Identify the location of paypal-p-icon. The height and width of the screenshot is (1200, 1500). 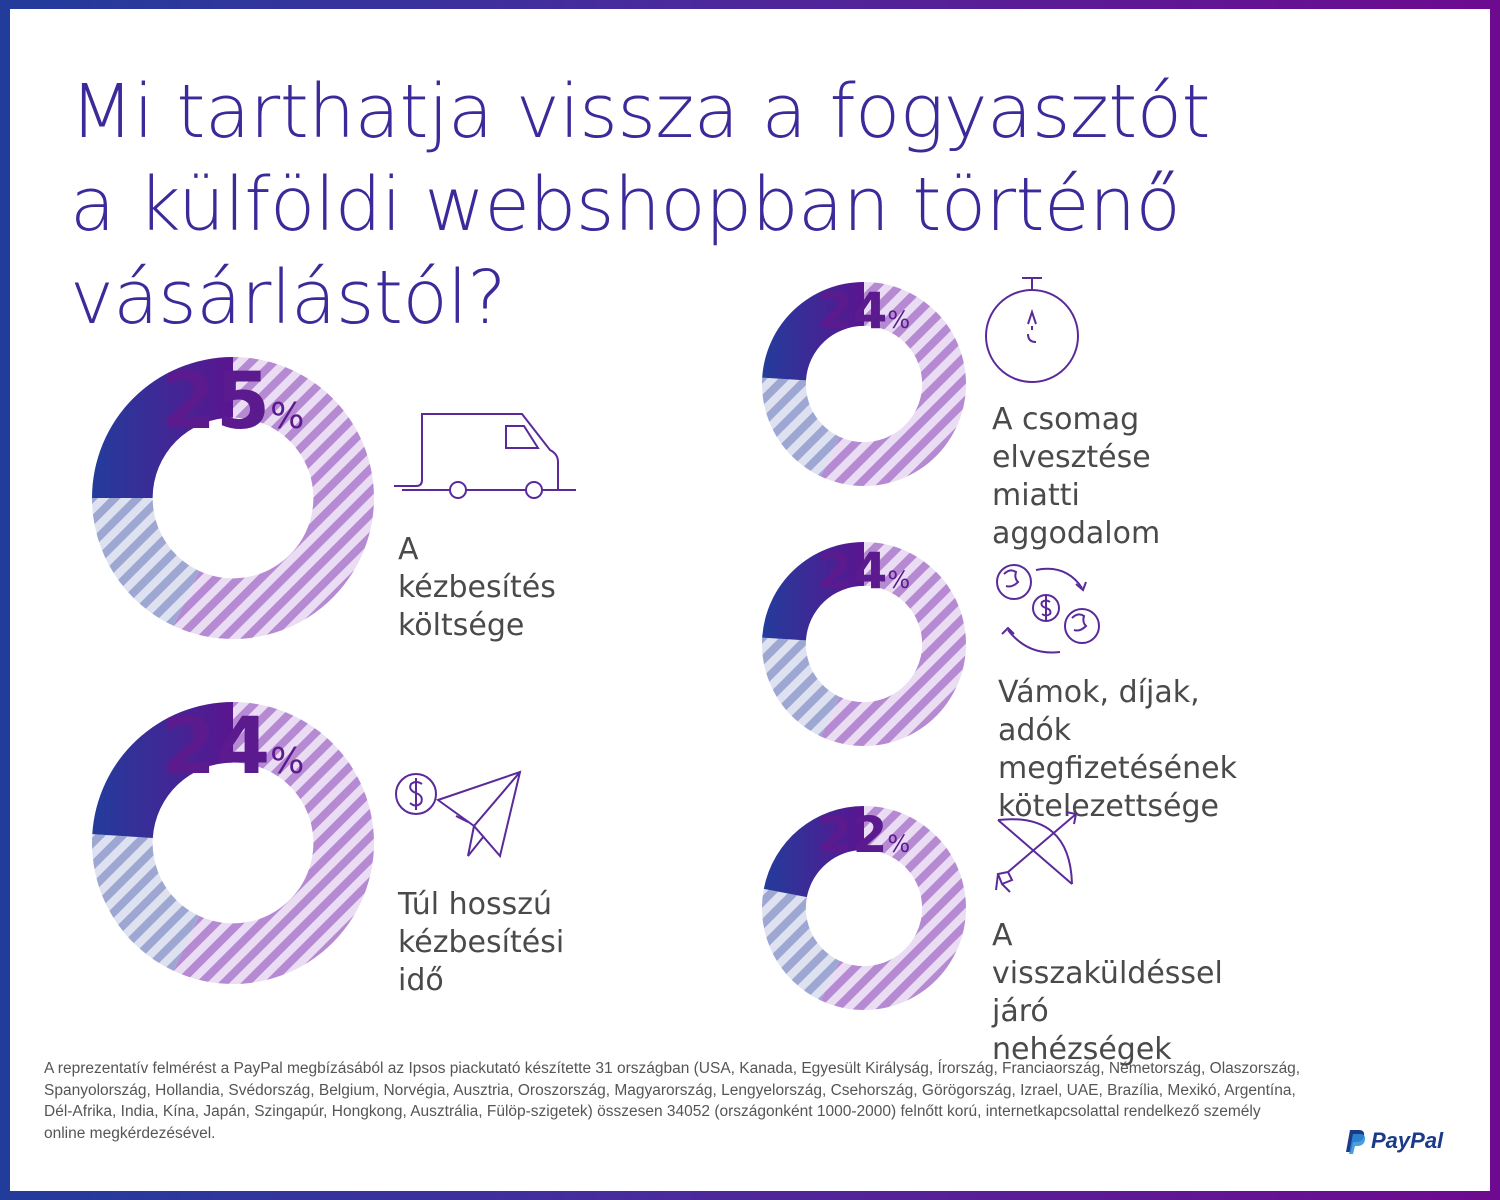
(1356, 1142).